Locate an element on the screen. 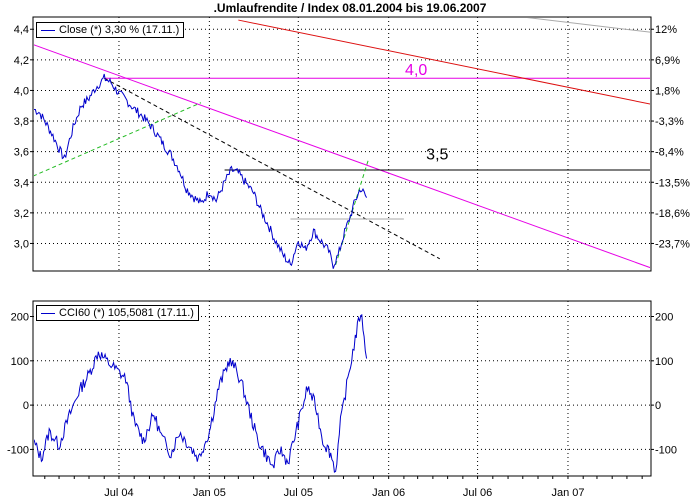 This screenshot has height=500, width=700. x-tick-label-2: Jul 05 is located at coordinates (298, 493).